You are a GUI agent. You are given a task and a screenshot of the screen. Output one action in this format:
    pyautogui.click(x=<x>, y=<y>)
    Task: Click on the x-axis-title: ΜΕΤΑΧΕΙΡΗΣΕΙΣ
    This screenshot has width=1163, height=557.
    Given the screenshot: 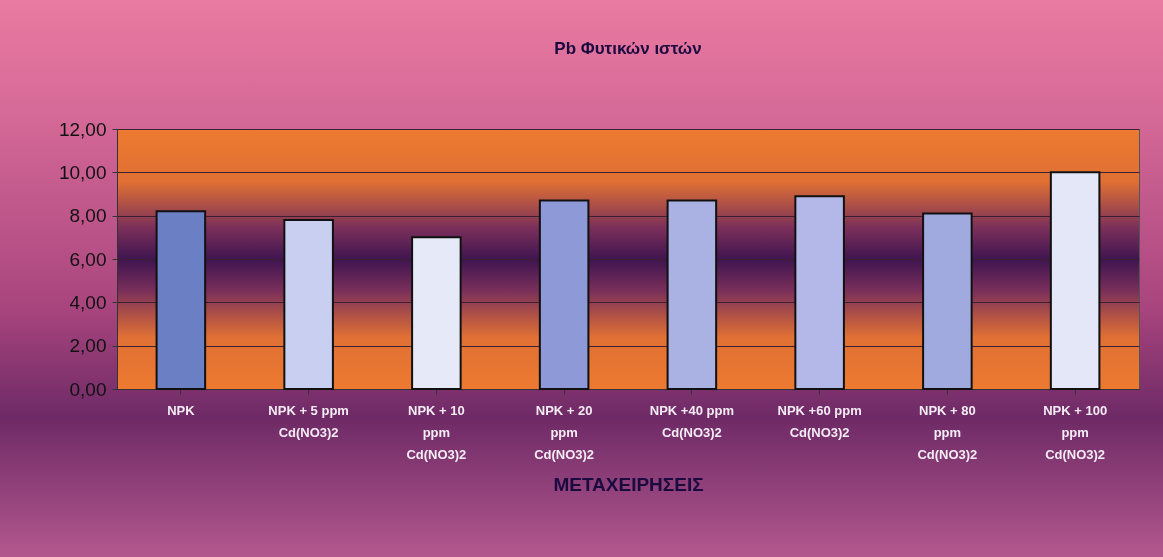 What is the action you would take?
    pyautogui.click(x=628, y=484)
    